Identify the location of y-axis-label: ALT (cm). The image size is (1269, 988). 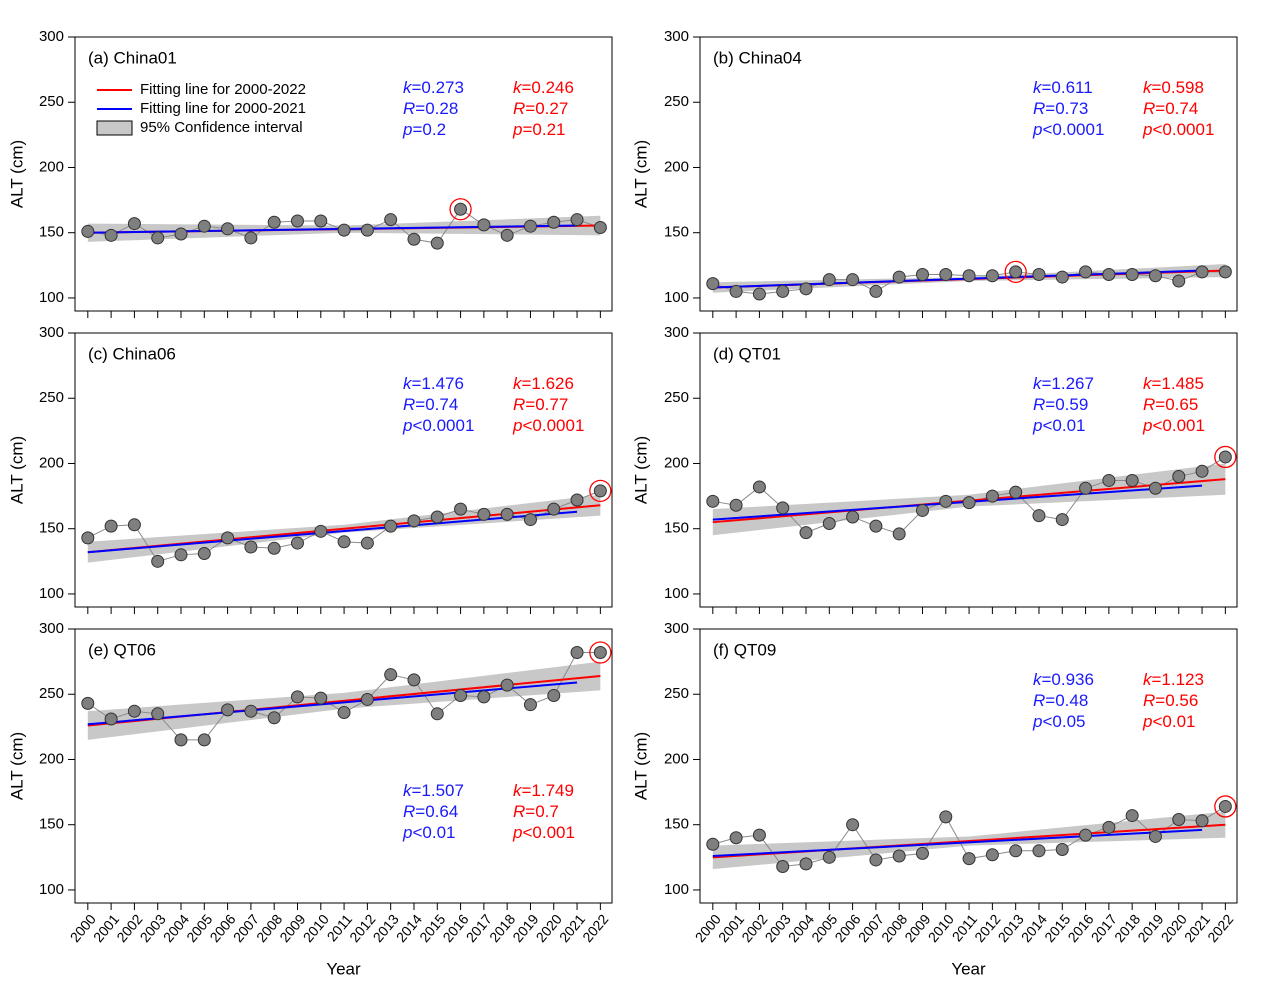
(640, 174).